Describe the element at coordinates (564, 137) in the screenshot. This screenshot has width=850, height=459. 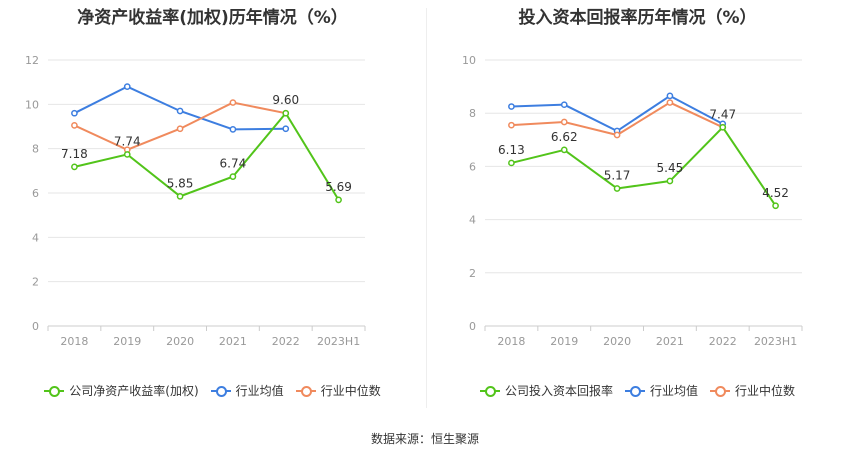
I see `data-label: 6.62` at that location.